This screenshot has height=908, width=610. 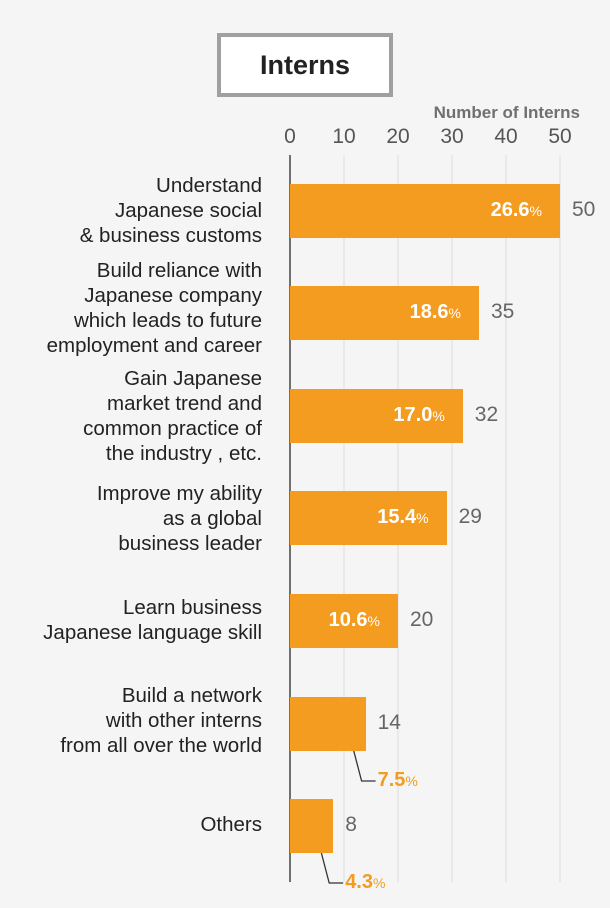 I want to click on category-label-line: with other interns, so click(x=183, y=720).